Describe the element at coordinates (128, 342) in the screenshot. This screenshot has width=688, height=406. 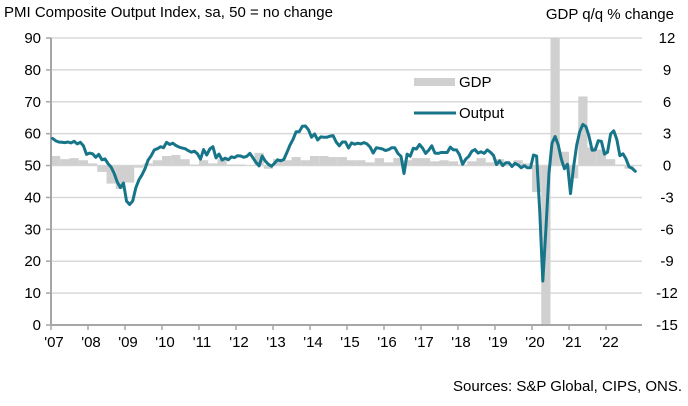
I see `x-tick-label: '09` at that location.